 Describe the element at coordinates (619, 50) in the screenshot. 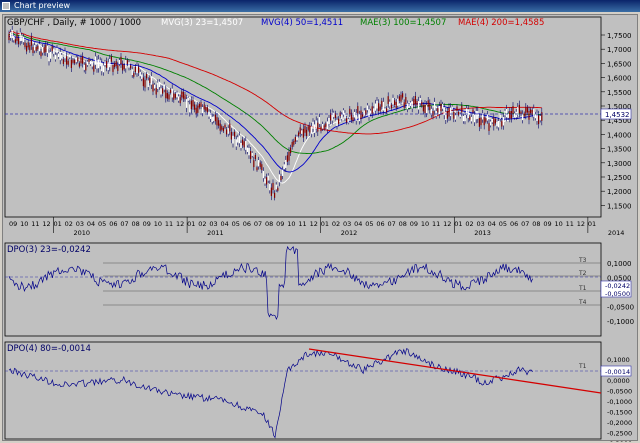

I see `price-tick-label: 1,7000` at that location.